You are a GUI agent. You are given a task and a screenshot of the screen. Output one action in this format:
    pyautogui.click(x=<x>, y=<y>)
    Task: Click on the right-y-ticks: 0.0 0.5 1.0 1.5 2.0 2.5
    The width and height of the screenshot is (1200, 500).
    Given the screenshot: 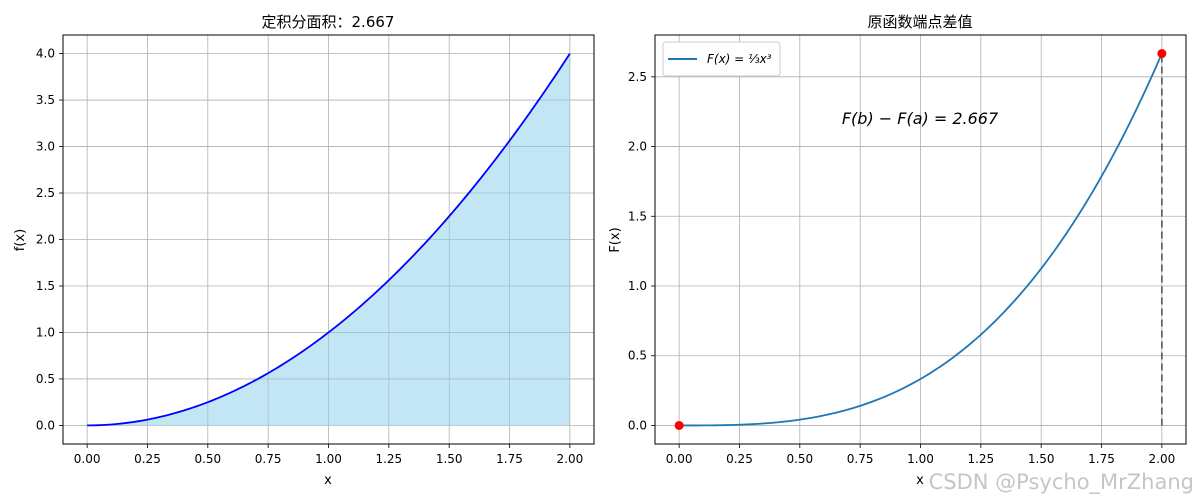 What is the action you would take?
    pyautogui.click(x=641, y=251)
    